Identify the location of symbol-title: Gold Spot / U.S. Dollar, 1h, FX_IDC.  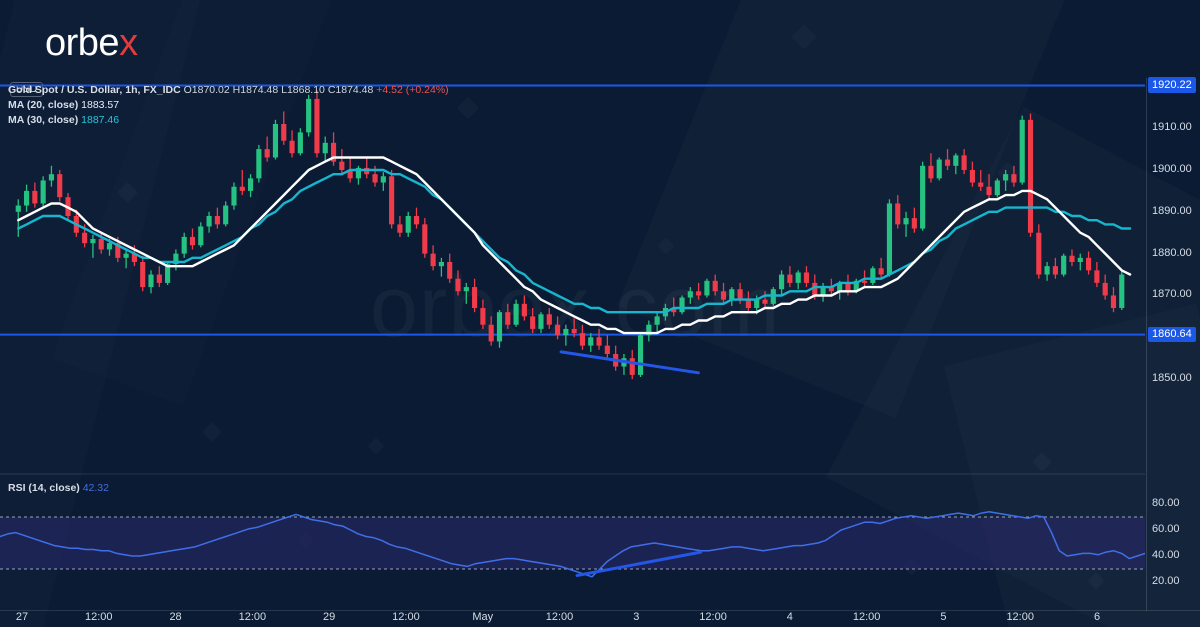
(94, 90).